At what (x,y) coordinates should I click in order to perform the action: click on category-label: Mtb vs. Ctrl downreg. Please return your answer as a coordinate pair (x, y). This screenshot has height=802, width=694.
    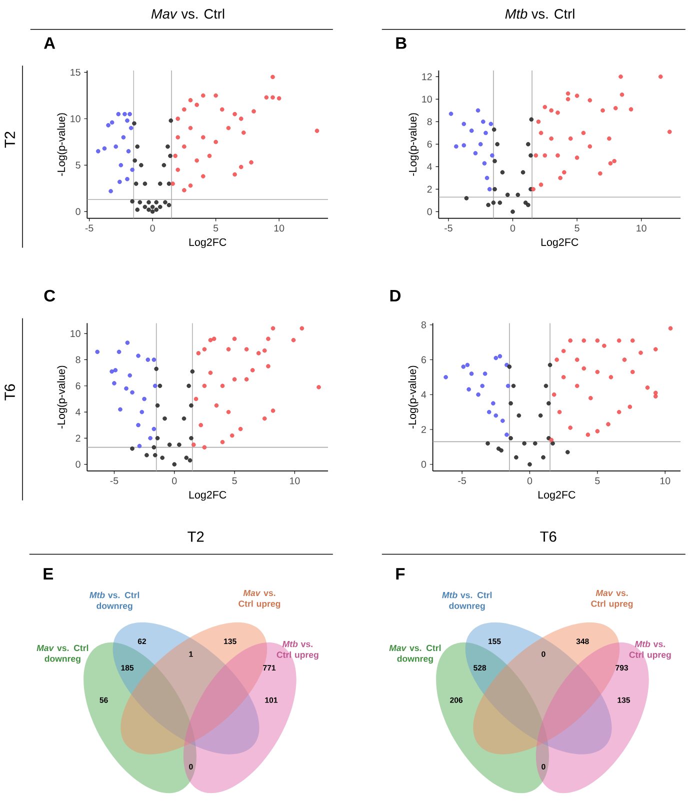
    Looking at the image, I should click on (467, 601).